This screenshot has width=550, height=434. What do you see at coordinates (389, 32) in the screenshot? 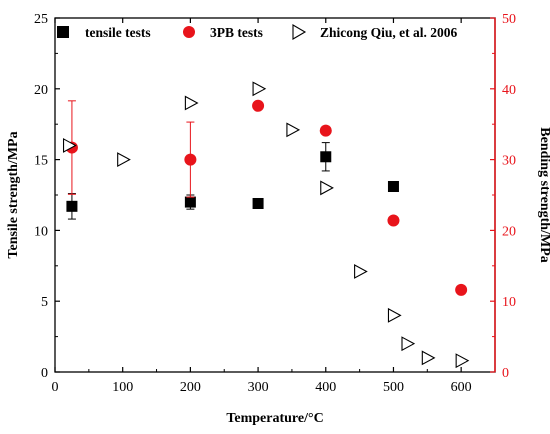
I see `legend-label: Zhicong Qiu, et al. 2006` at bounding box center [389, 32].